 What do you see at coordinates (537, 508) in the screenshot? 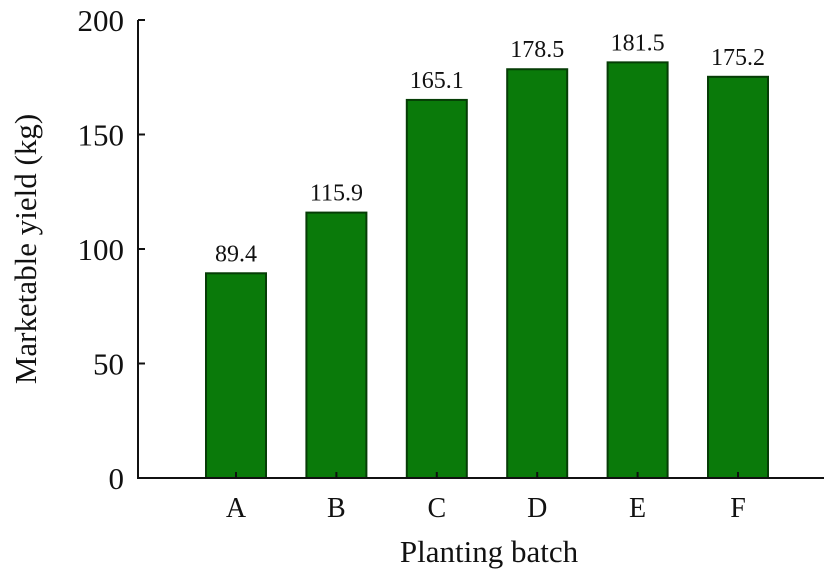
I see `x-tick-label-d: D` at bounding box center [537, 508].